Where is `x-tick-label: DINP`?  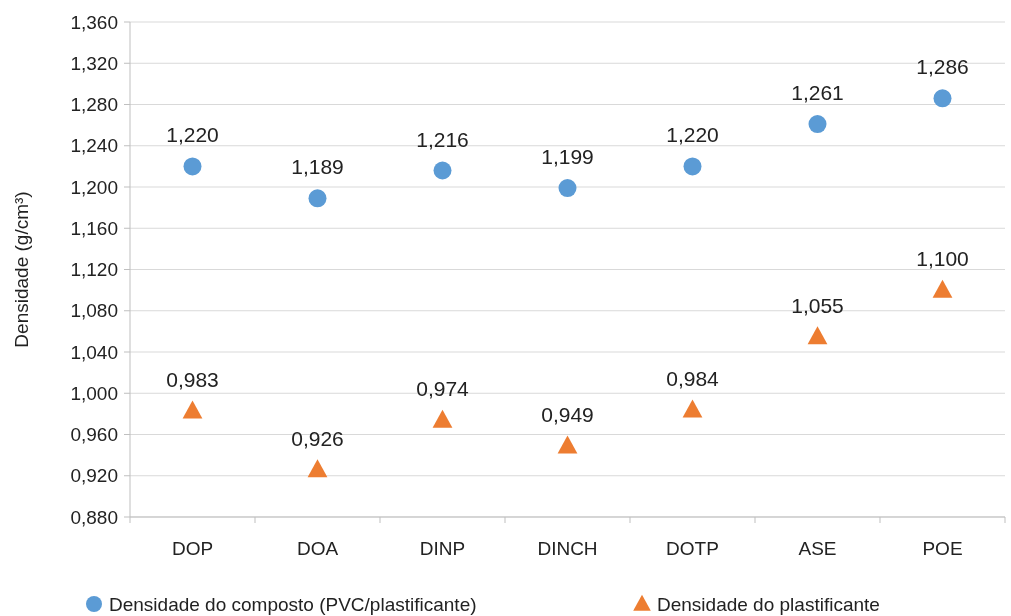
x-tick-label: DINP is located at coordinates (442, 548).